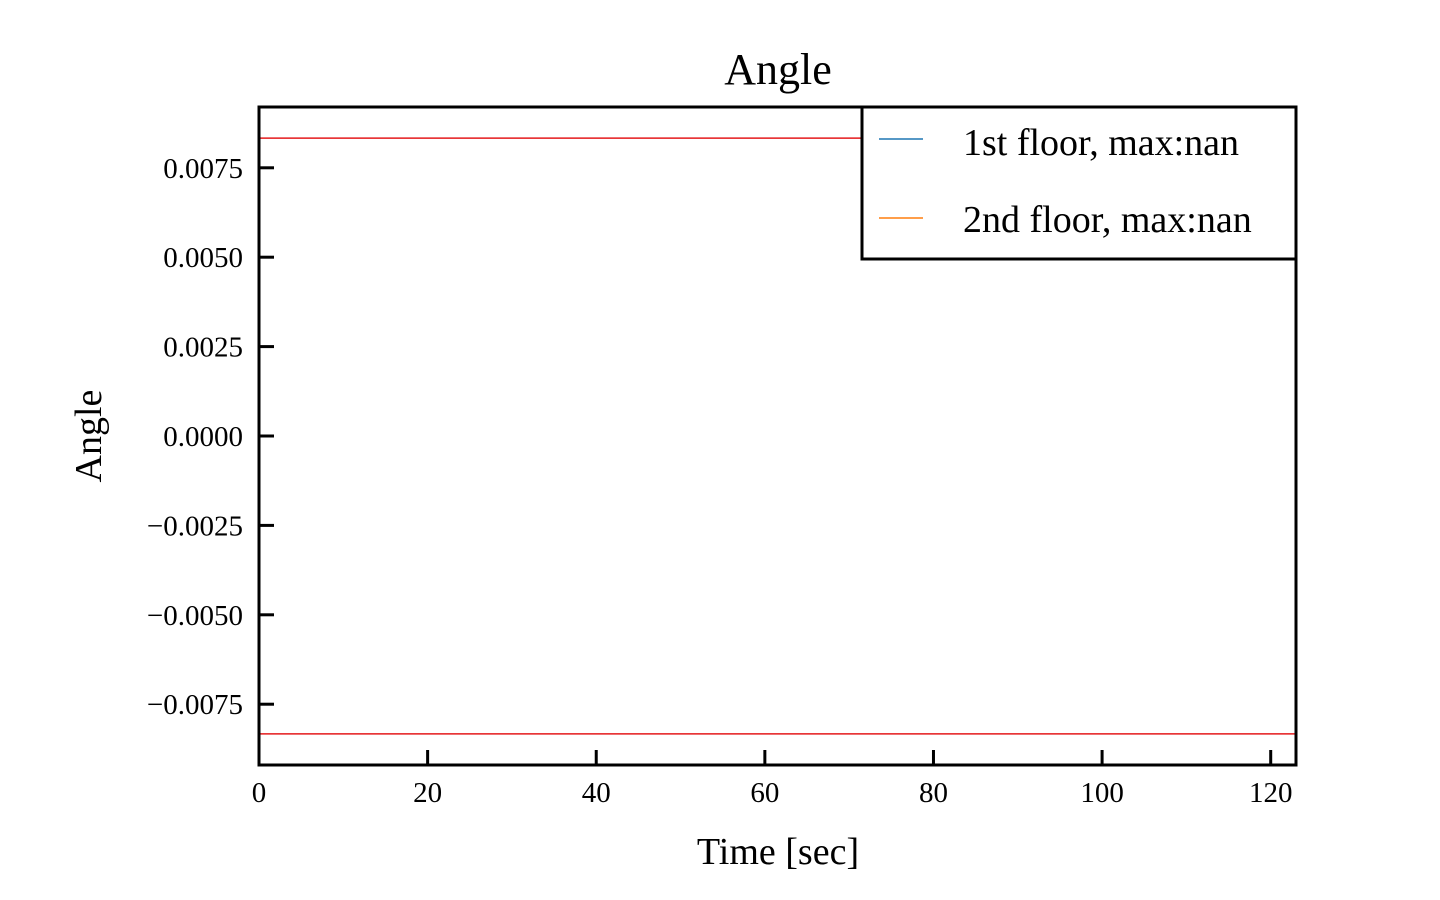 This screenshot has width=1440, height=900. Describe the element at coordinates (203, 169) in the screenshot. I see `y-tick-label: 0.0075` at that location.